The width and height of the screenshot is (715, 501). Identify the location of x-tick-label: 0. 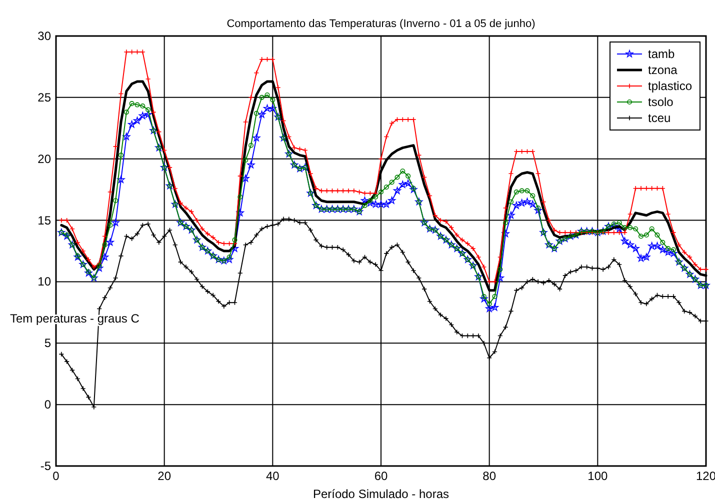
(56, 476).